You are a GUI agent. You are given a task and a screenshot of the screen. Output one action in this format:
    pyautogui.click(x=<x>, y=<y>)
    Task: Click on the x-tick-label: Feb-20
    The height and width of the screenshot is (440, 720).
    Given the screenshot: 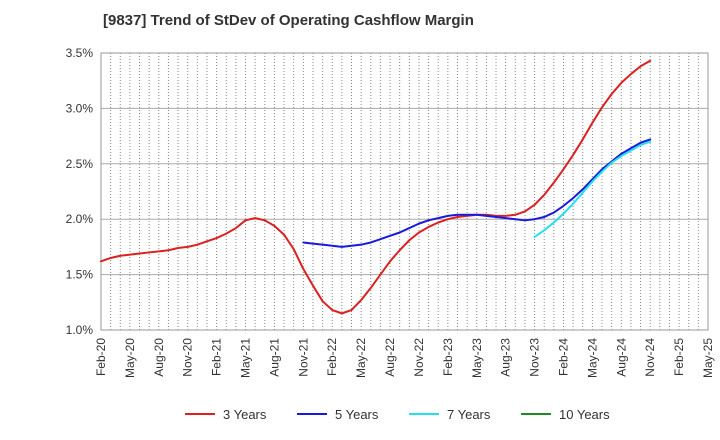 What is the action you would take?
    pyautogui.click(x=101, y=357)
    